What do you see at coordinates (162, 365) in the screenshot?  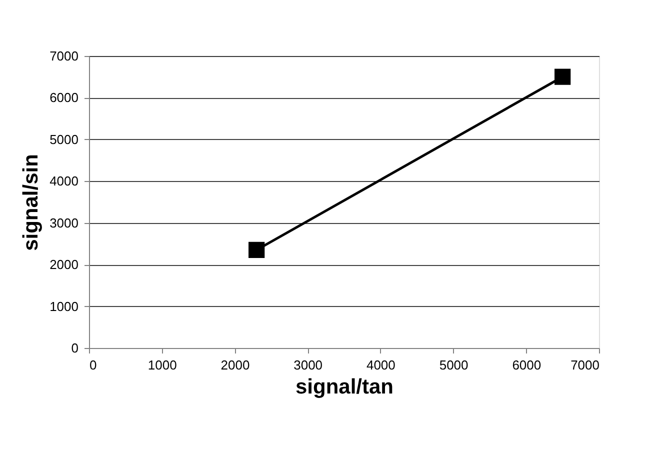 I see `x-tick-label: 1000` at bounding box center [162, 365].